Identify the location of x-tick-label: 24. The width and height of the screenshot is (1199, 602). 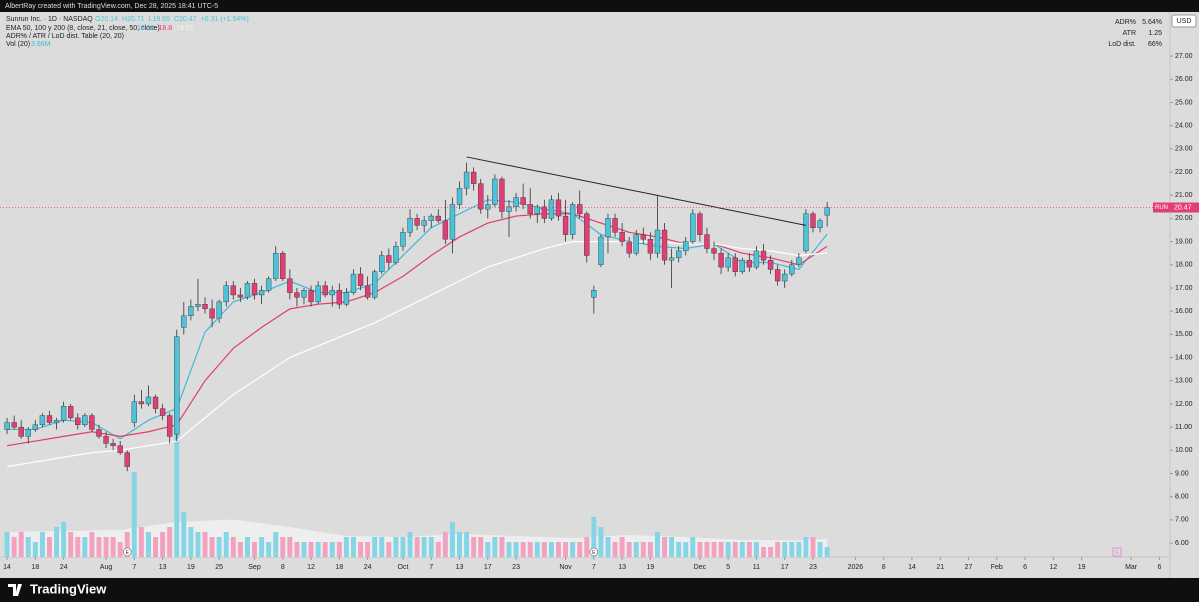
(368, 567).